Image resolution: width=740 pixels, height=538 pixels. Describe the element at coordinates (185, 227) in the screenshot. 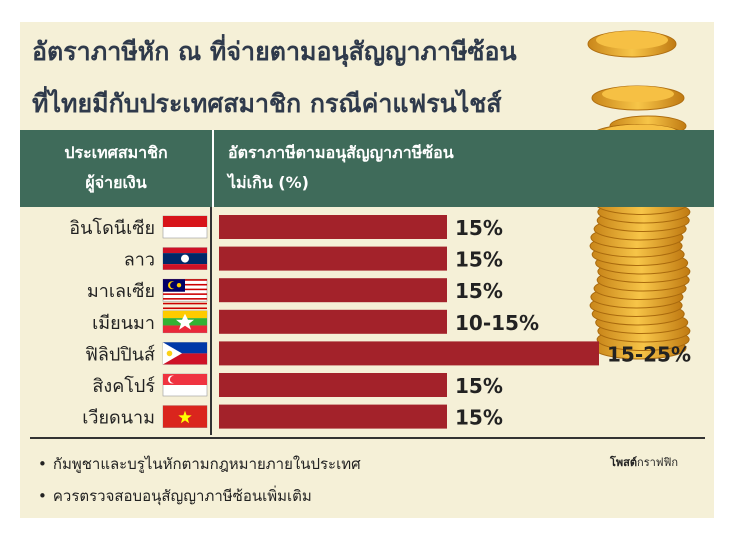

I see `indonesia-flag` at that location.